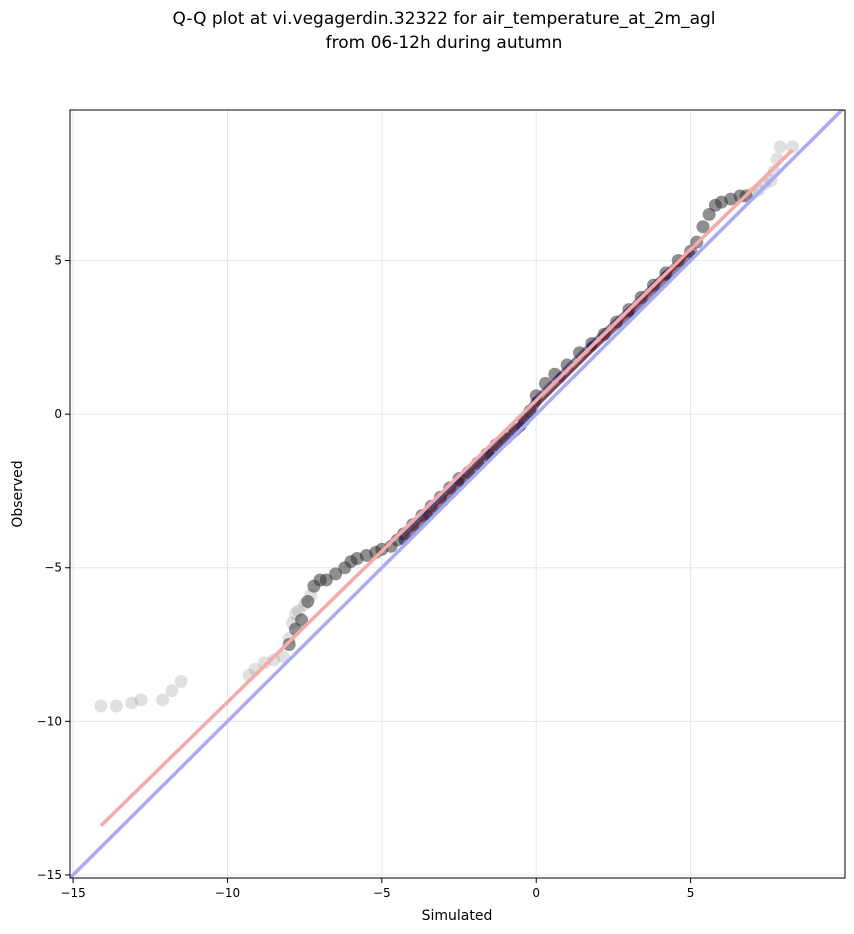  I want to click on chart-title-line-2: from 06-12h during autumn, so click(444, 43).